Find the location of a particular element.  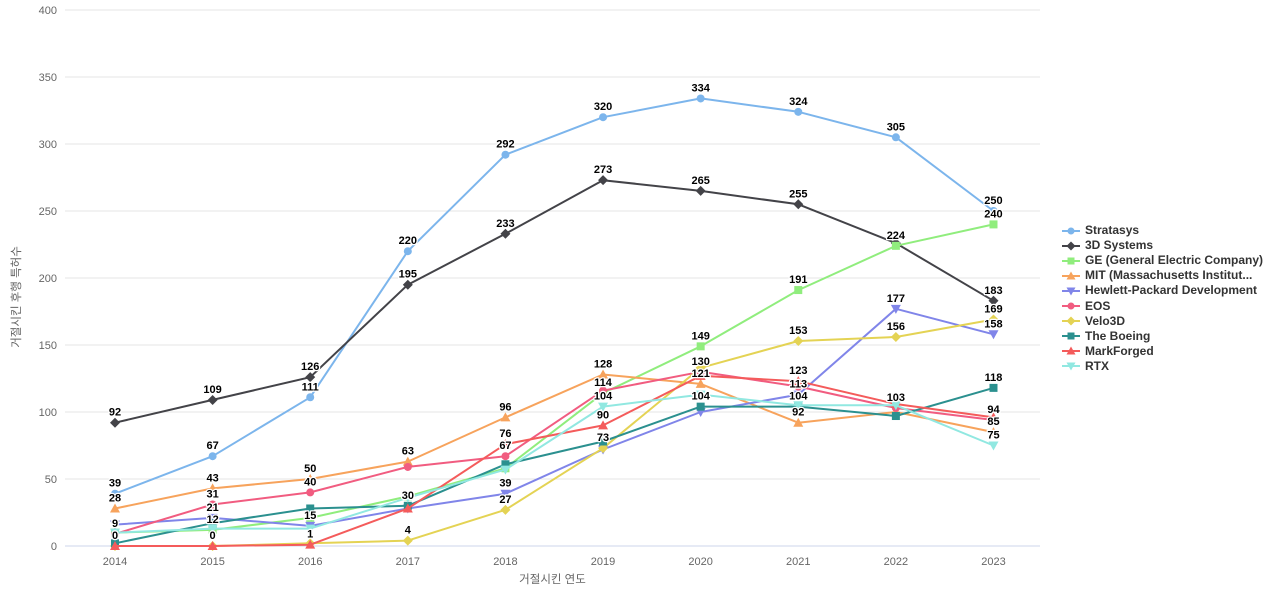

legend-item-eos: EOS is located at coordinates (1162, 305).